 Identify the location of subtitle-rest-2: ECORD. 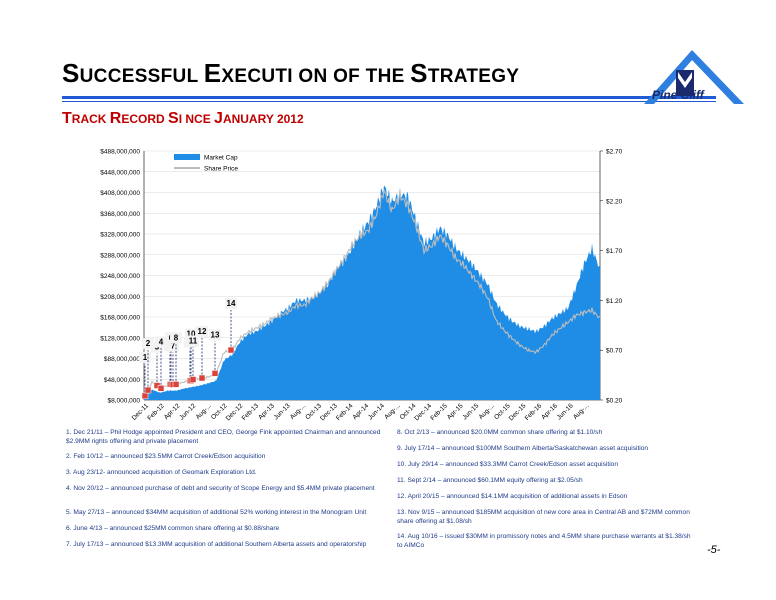
(145, 119).